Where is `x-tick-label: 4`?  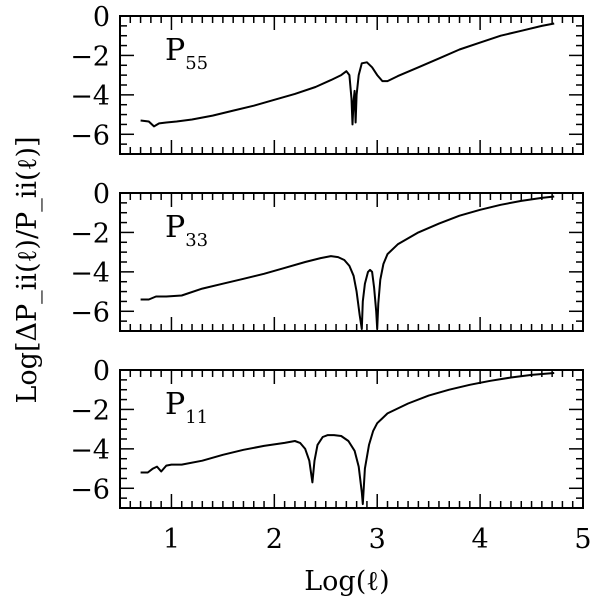
x-tick-label: 4 is located at coordinates (480, 539).